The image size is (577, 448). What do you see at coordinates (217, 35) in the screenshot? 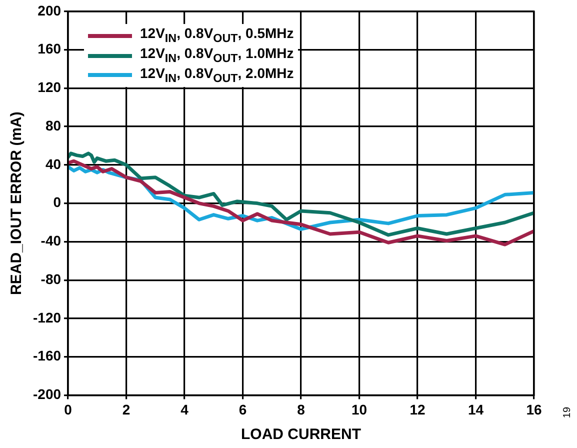
I see `legend-label: 12V$_{IN}$, 0.8V$_{OUT}$, 0.5MHz` at bounding box center [217, 35].